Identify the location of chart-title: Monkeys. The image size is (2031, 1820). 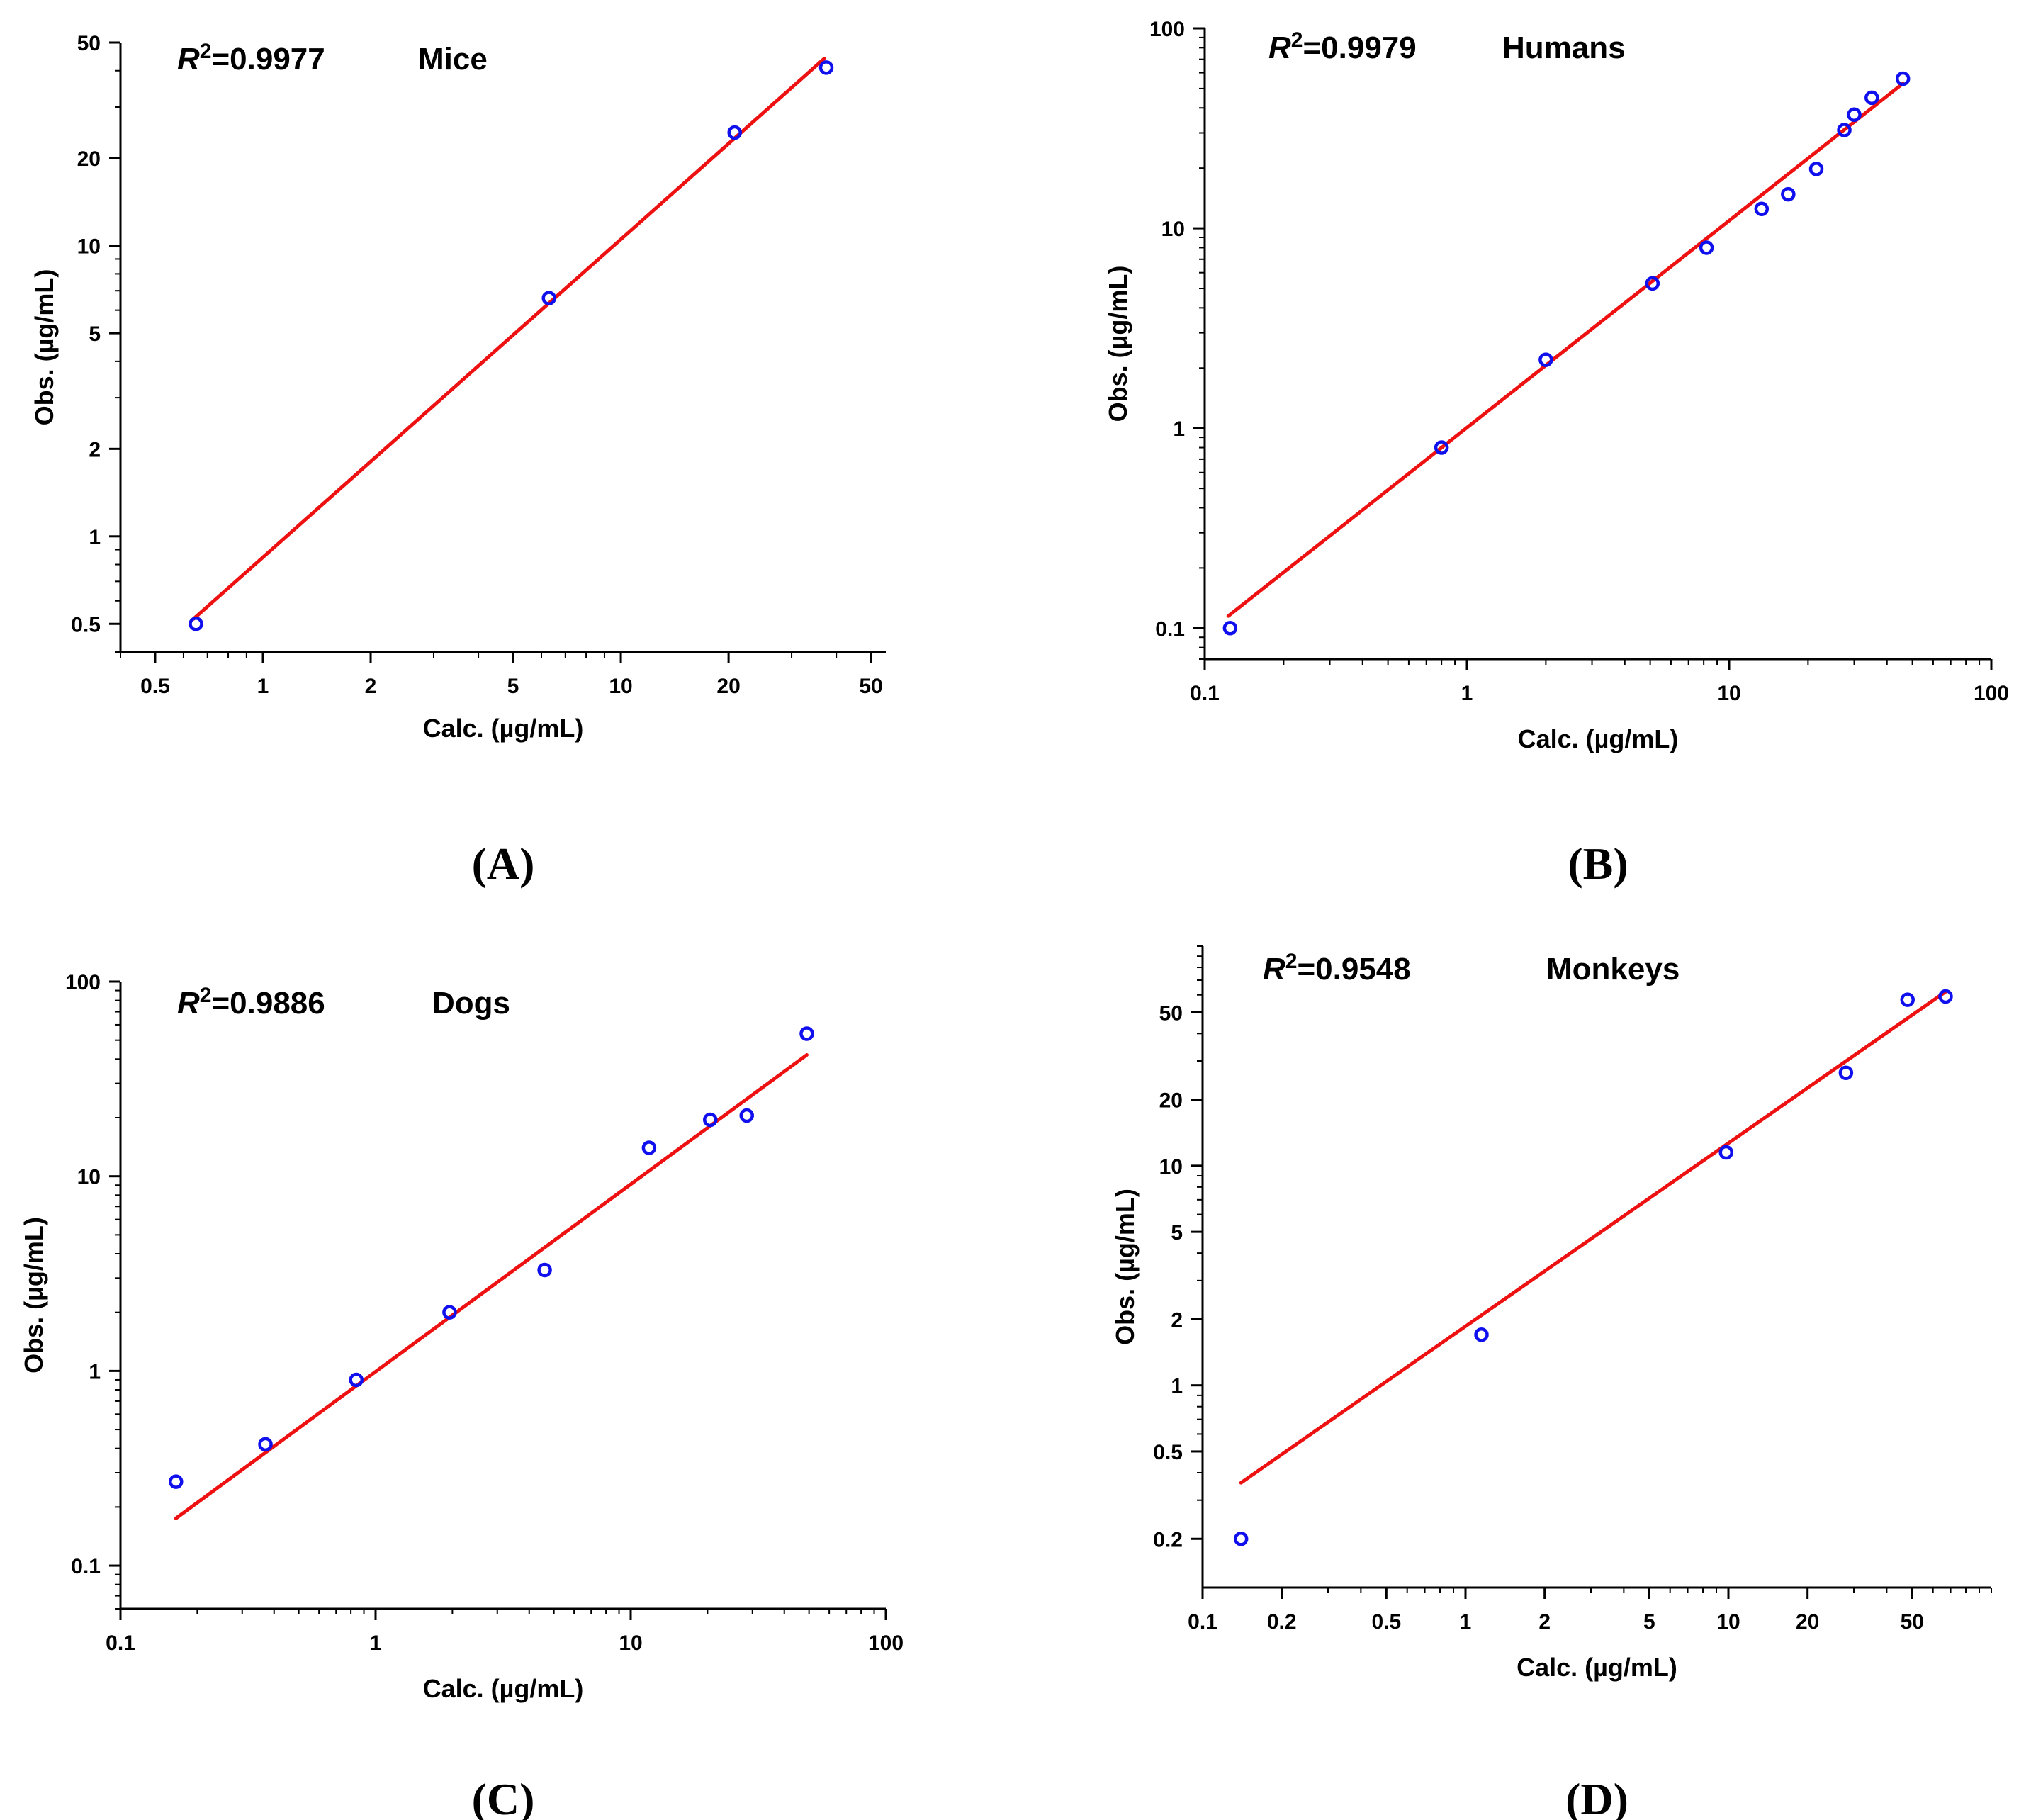
(1613, 969).